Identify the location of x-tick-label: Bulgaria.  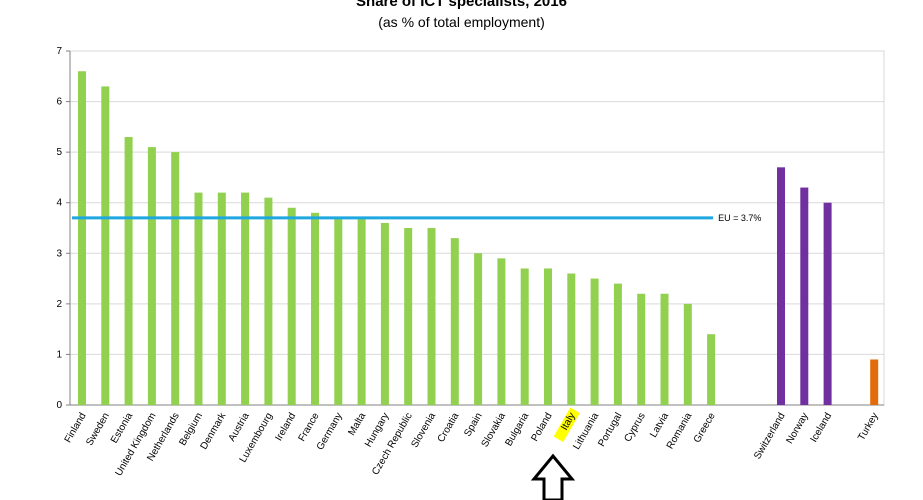
(517, 430).